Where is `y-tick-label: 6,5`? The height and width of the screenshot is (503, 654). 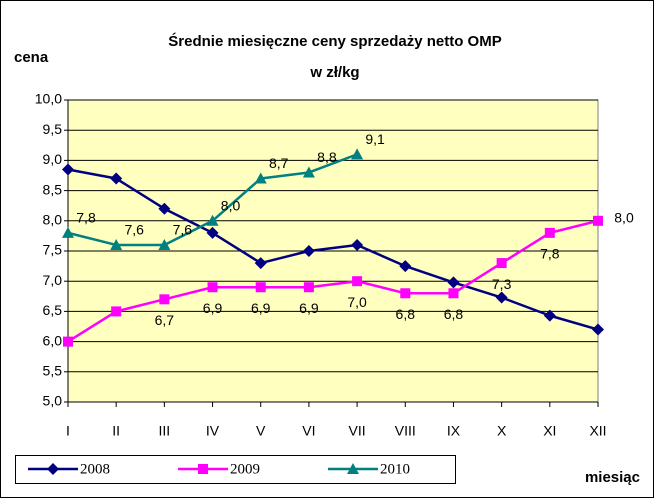
y-tick-label: 6,5 is located at coordinates (53, 310).